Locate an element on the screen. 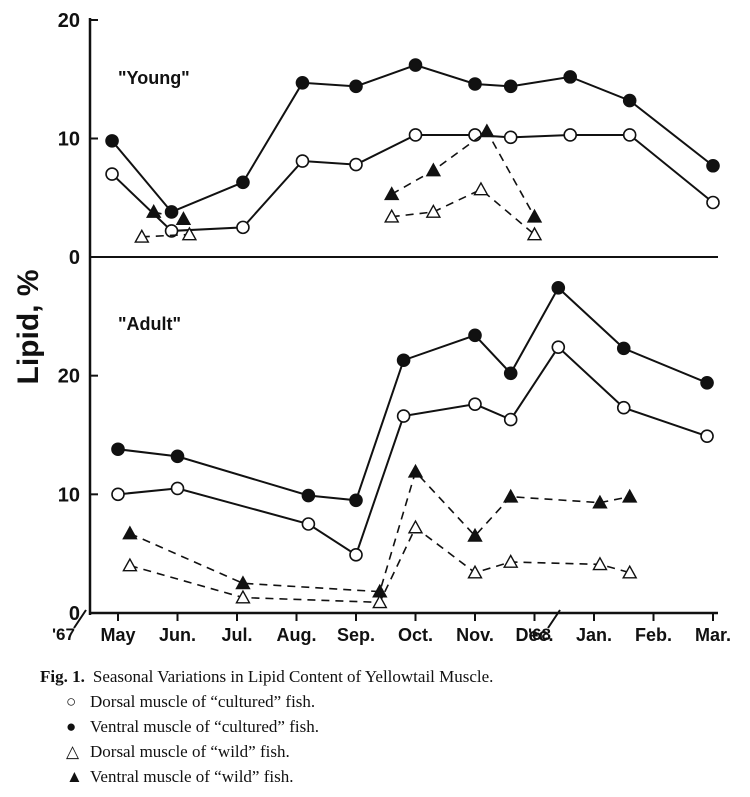  legend-text: Dorsal muscle of “cultured” fish. is located at coordinates (203, 701).